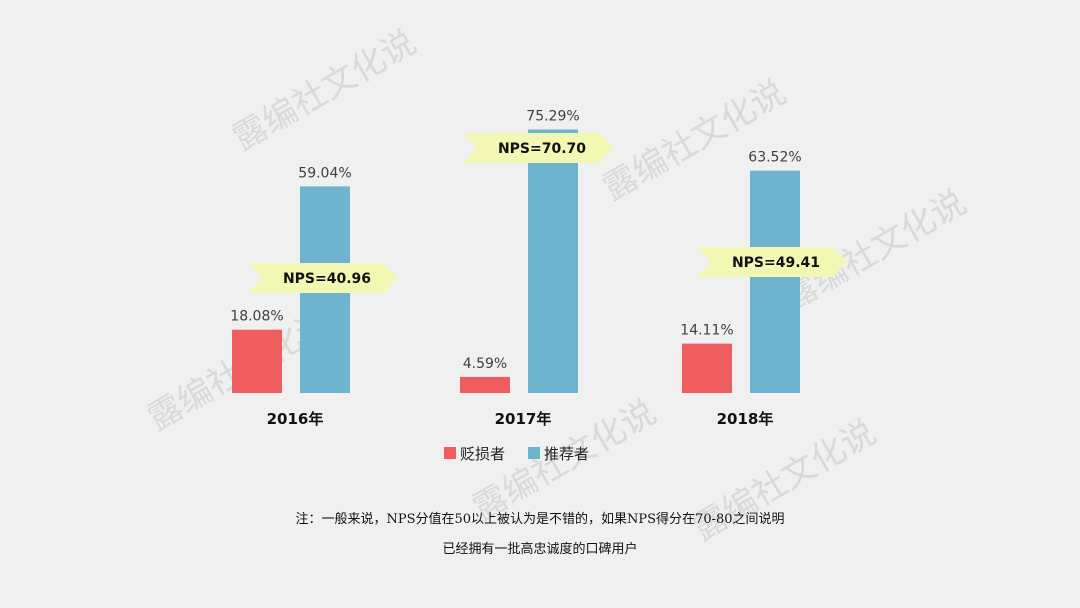  What do you see at coordinates (256, 317) in the screenshot?
I see `value-label-detractor-0: 18.08%` at bounding box center [256, 317].